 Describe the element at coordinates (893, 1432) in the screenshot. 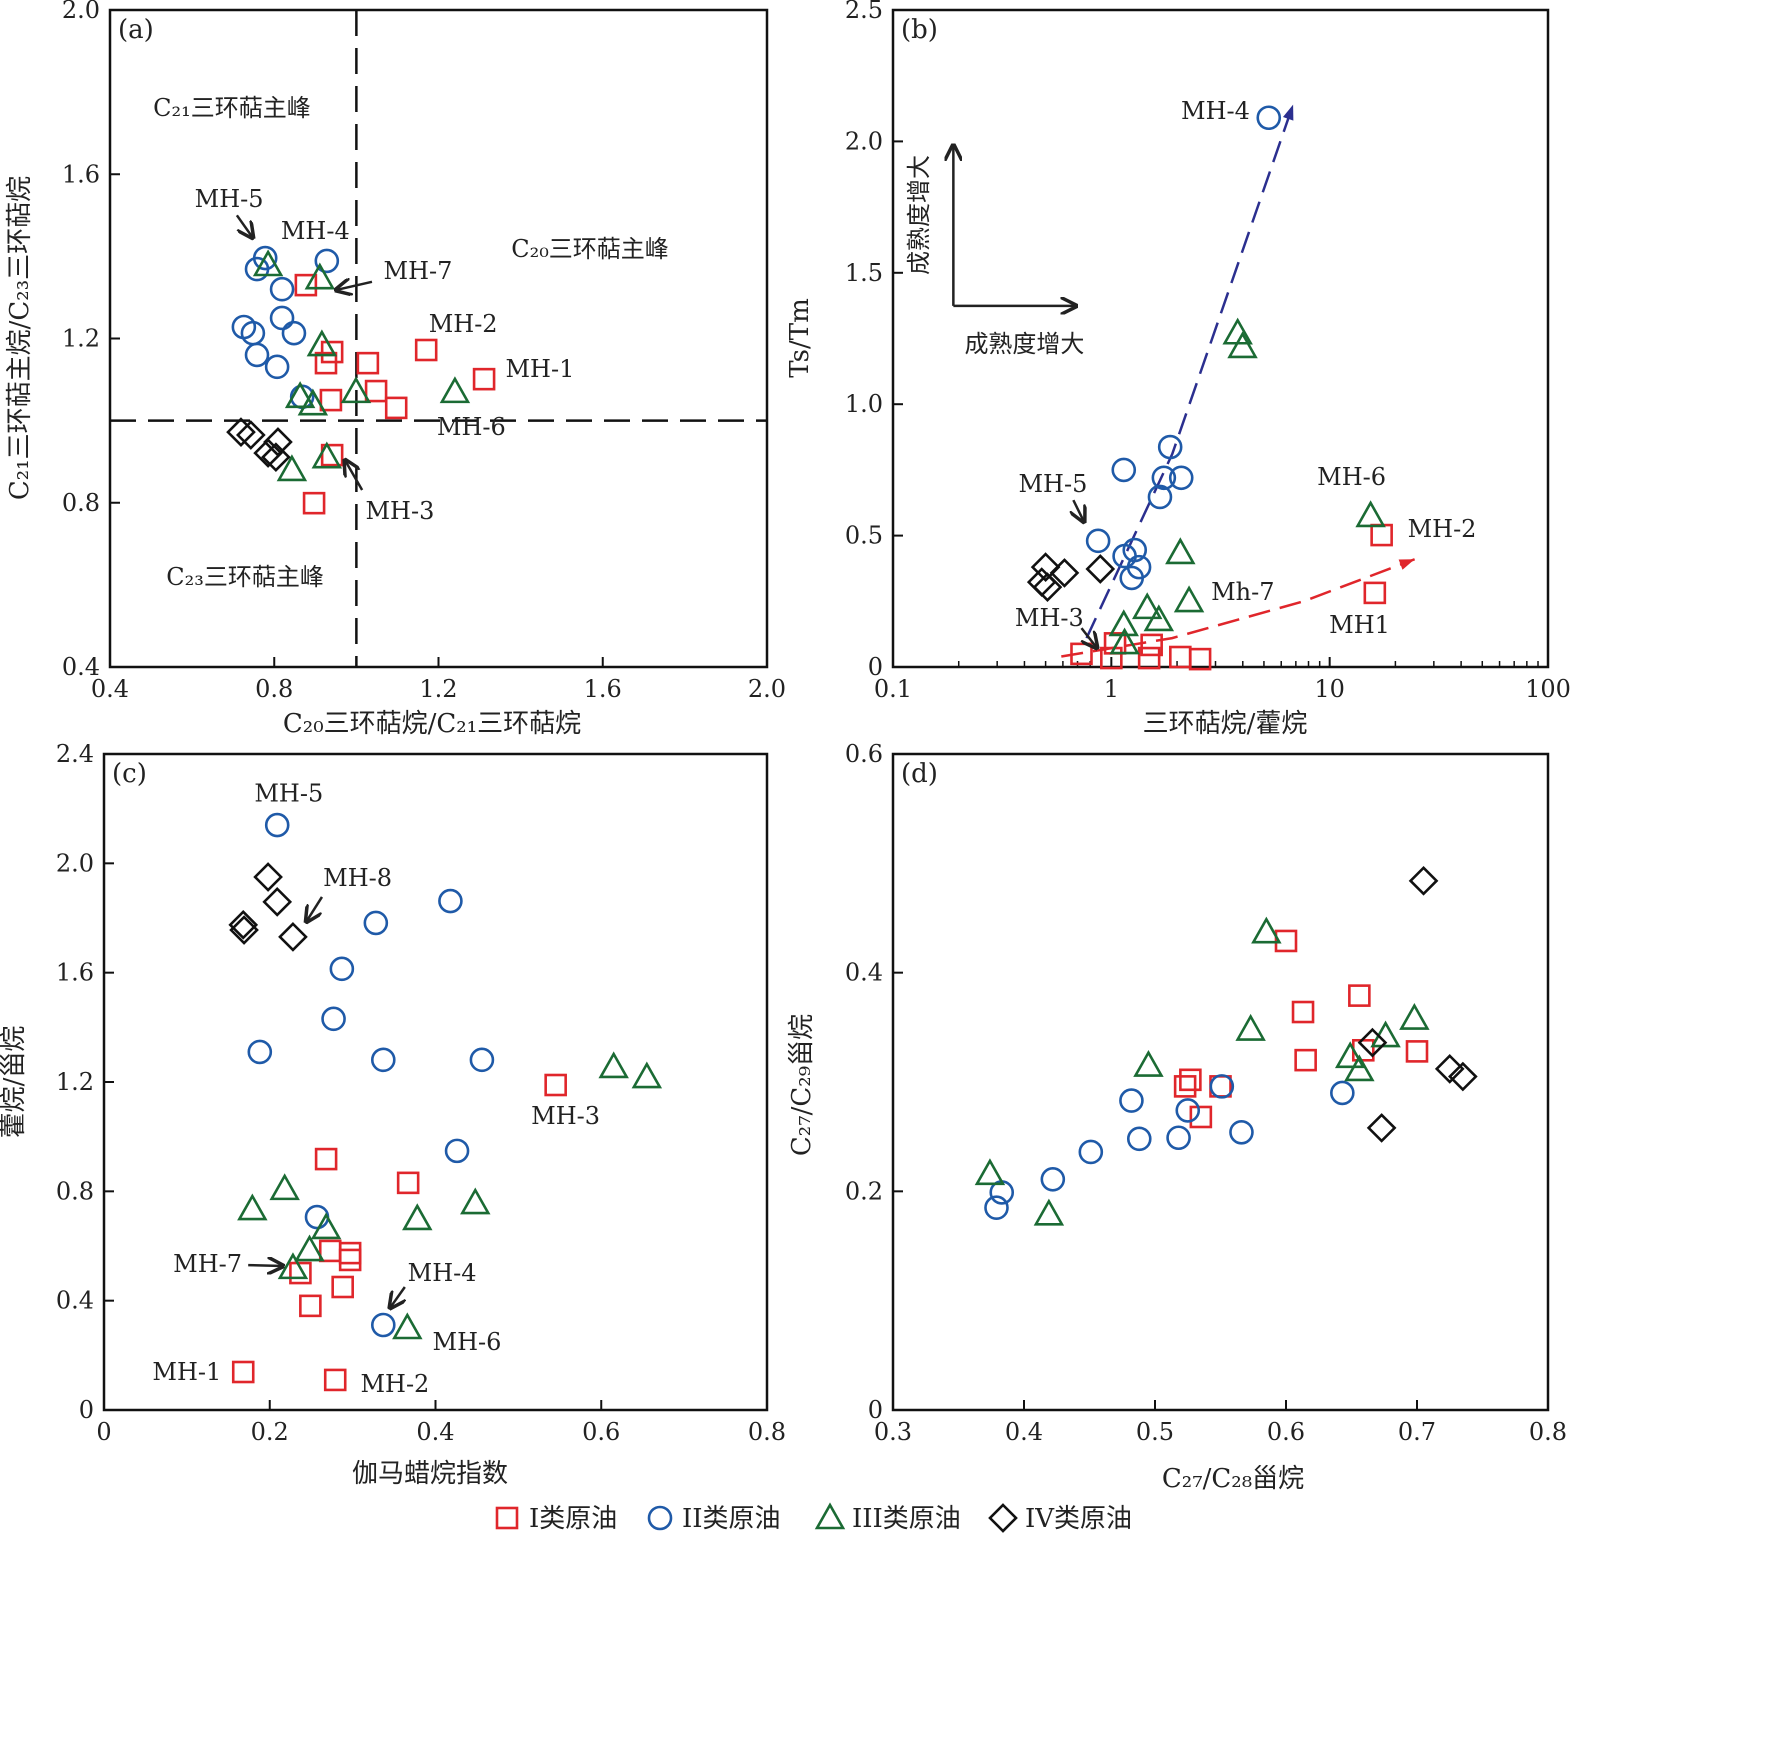

I see `x-tick-label: 0.3` at that location.